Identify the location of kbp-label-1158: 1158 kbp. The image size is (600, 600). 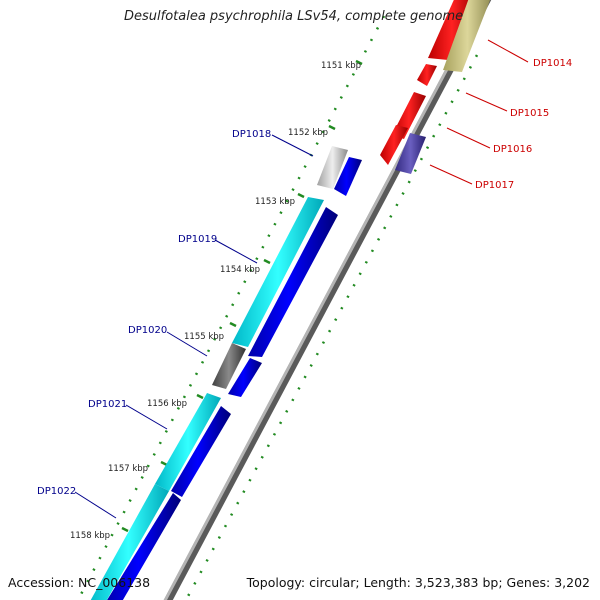
(90, 536).